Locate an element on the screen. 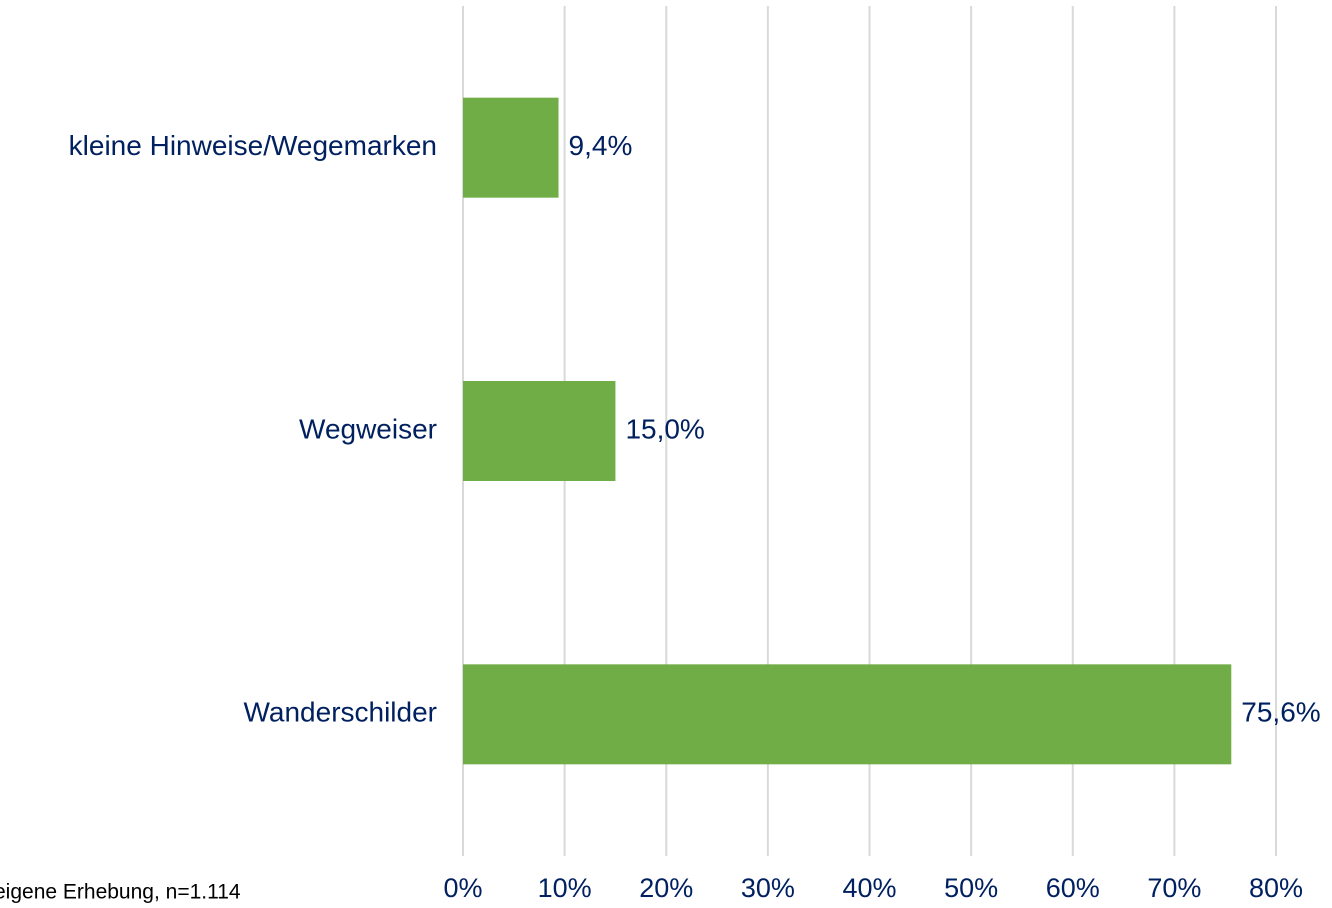 The image size is (1332, 908). value-label: 15,0% is located at coordinates (664, 428).